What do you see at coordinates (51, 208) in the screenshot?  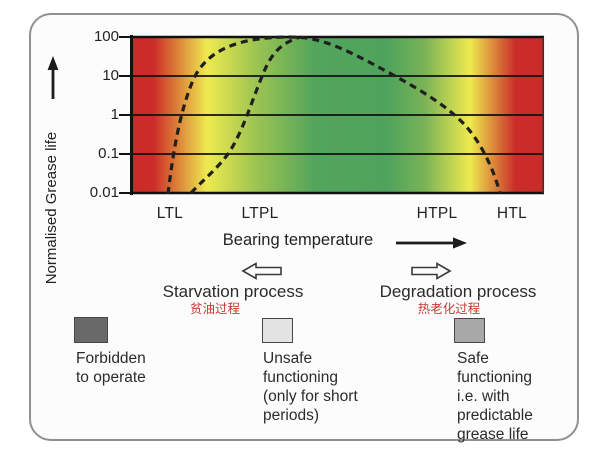 I see `y-axis-title: Normalised Grease life` at bounding box center [51, 208].